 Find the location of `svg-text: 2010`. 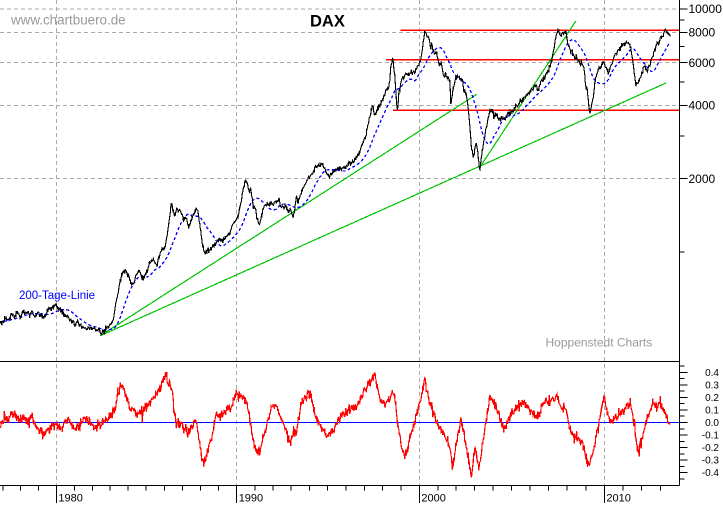

svg-text: 2010 is located at coordinates (618, 498).